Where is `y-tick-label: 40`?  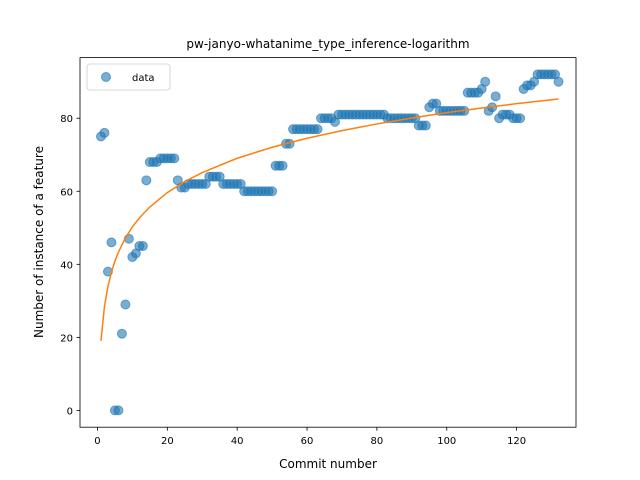
y-tick-label: 40 is located at coordinates (66, 265).